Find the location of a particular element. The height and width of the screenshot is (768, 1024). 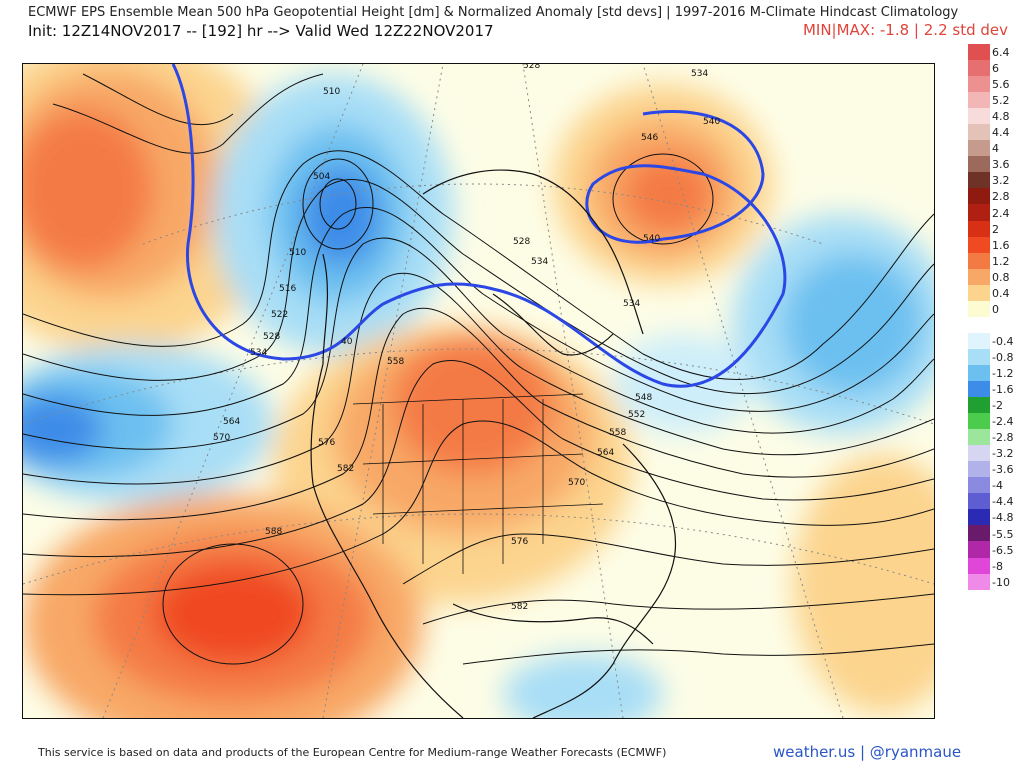

coastline-canada-arctic is located at coordinates (533, 252).